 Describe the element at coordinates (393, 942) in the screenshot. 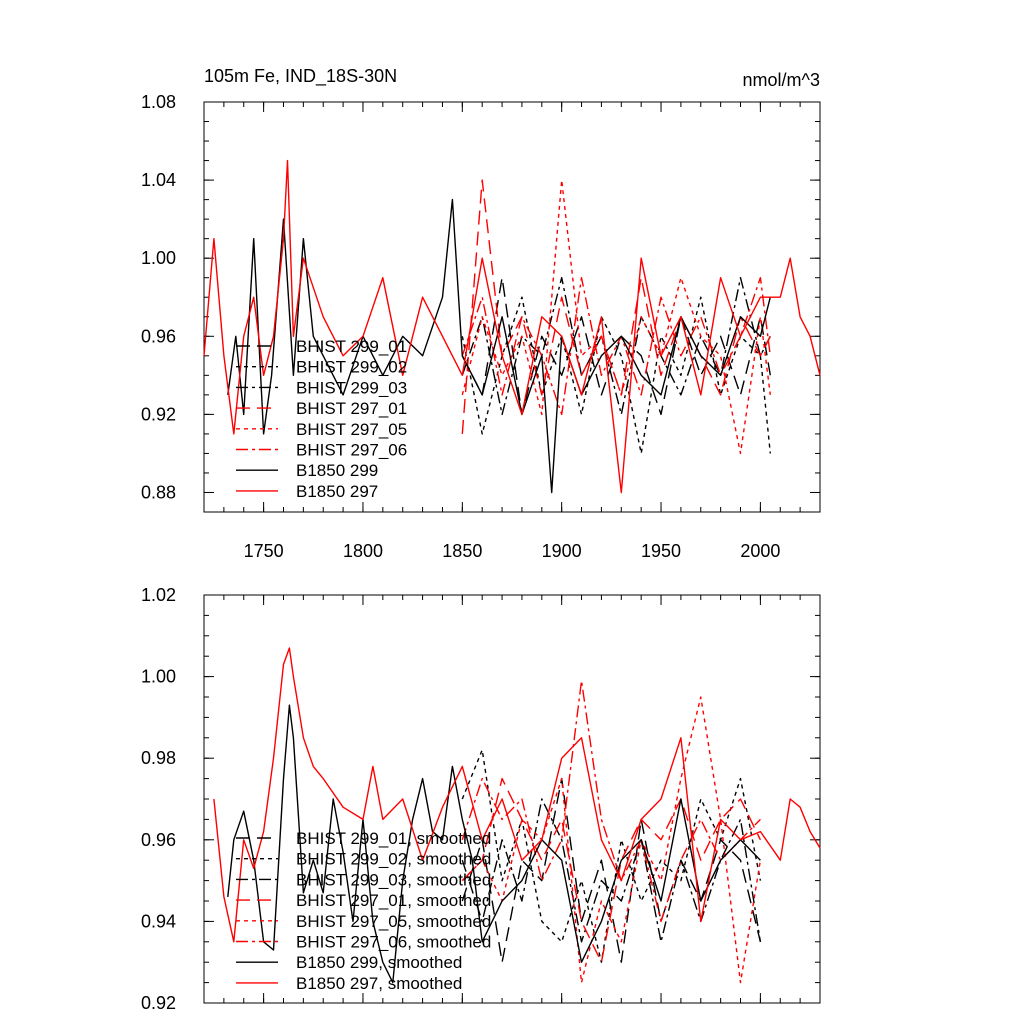

I see `legend-label: BHIST 297_06, smoothed` at that location.